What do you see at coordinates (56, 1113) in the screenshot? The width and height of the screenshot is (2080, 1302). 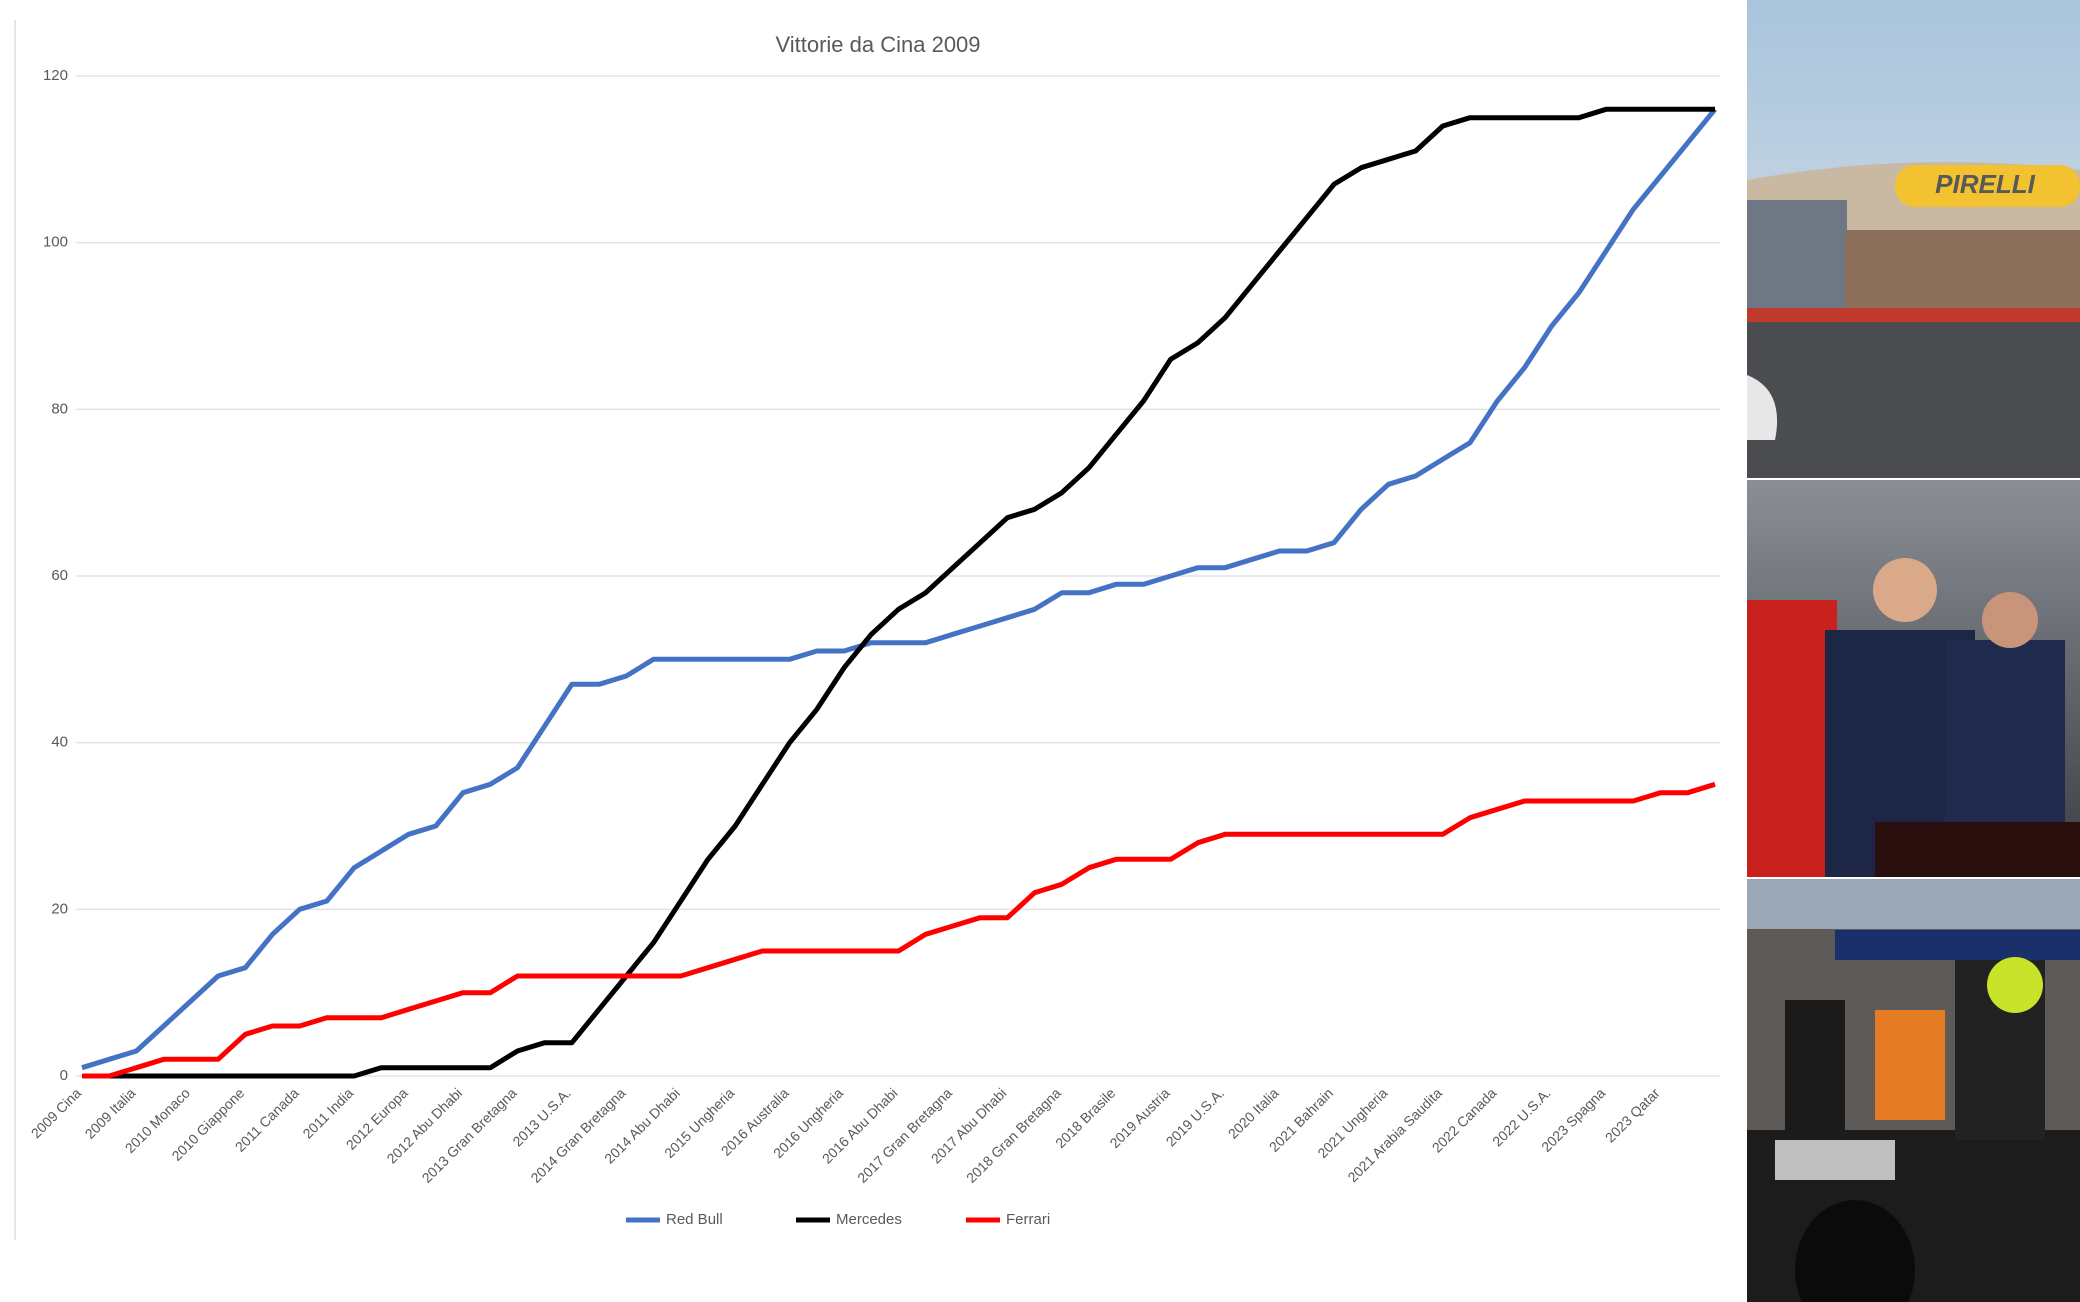 I see `x-tick-label: 2009 Cina` at bounding box center [56, 1113].